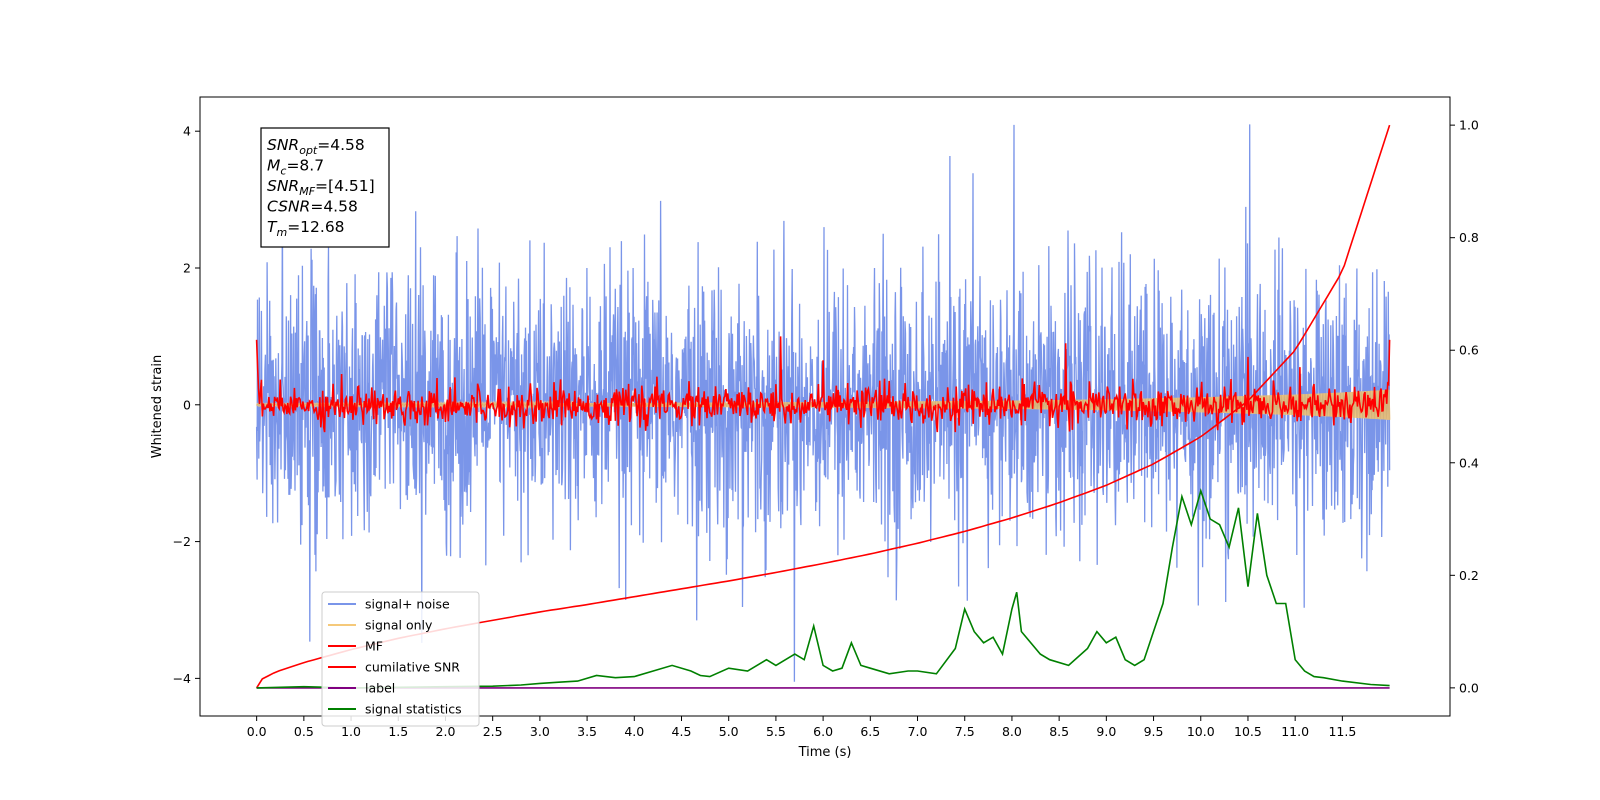 This screenshot has width=1600, height=800. What do you see at coordinates (351, 731) in the screenshot?
I see `x-tick-label: 1.0` at bounding box center [351, 731].